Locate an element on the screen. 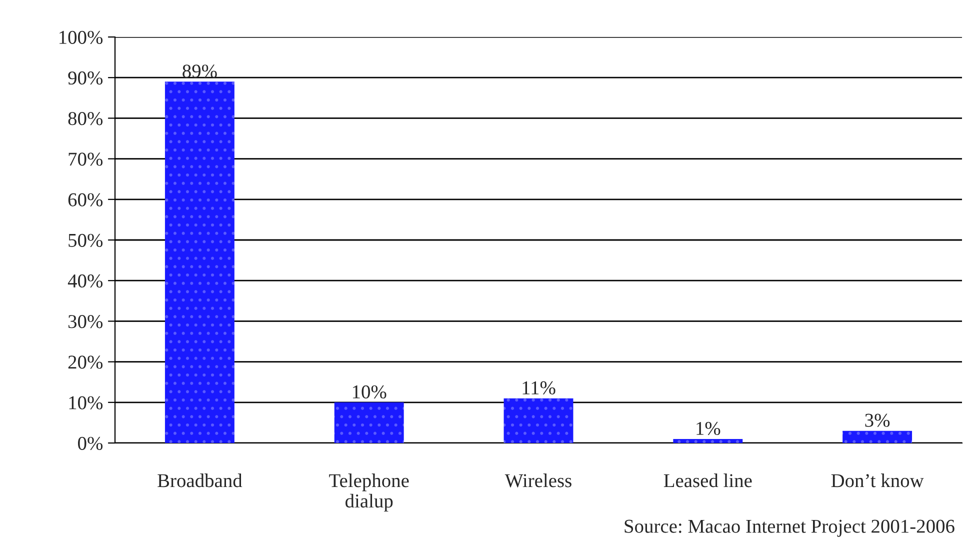  source-note: Source: Macao Internet Project 2001-2006 is located at coordinates (789, 528).